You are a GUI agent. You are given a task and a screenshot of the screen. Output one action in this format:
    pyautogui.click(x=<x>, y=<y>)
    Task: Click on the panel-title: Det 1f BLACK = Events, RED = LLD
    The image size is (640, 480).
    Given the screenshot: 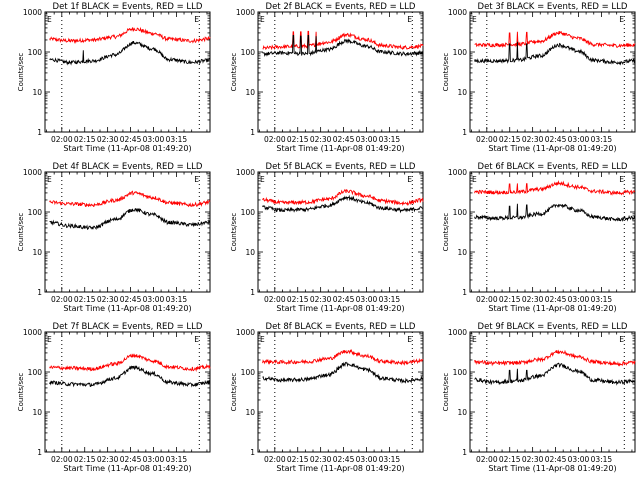 What is the action you would take?
    pyautogui.click(x=128, y=7)
    